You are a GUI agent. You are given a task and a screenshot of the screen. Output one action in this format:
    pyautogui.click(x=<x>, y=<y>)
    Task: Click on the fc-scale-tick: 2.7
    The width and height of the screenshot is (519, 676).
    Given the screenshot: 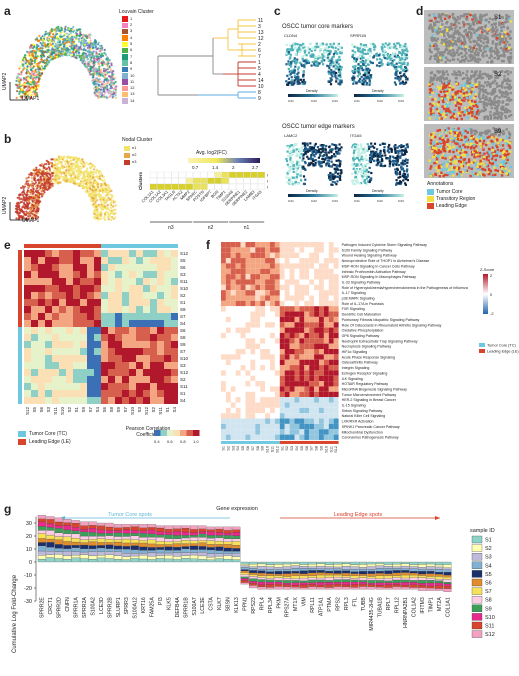 What is the action you would take?
    pyautogui.click(x=255, y=167)
    